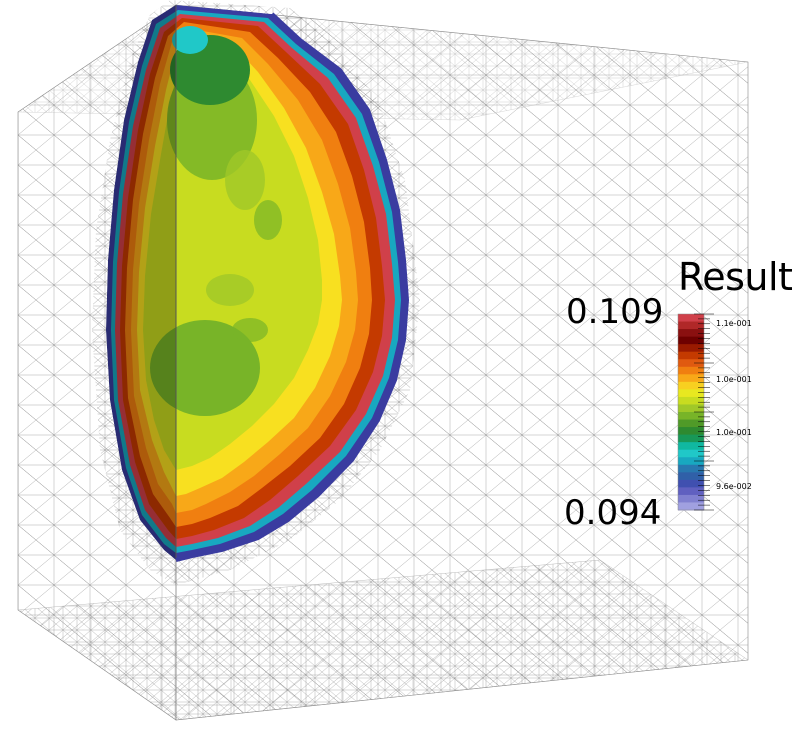  I want to click on blob-shadow-half, so click(141, 282).